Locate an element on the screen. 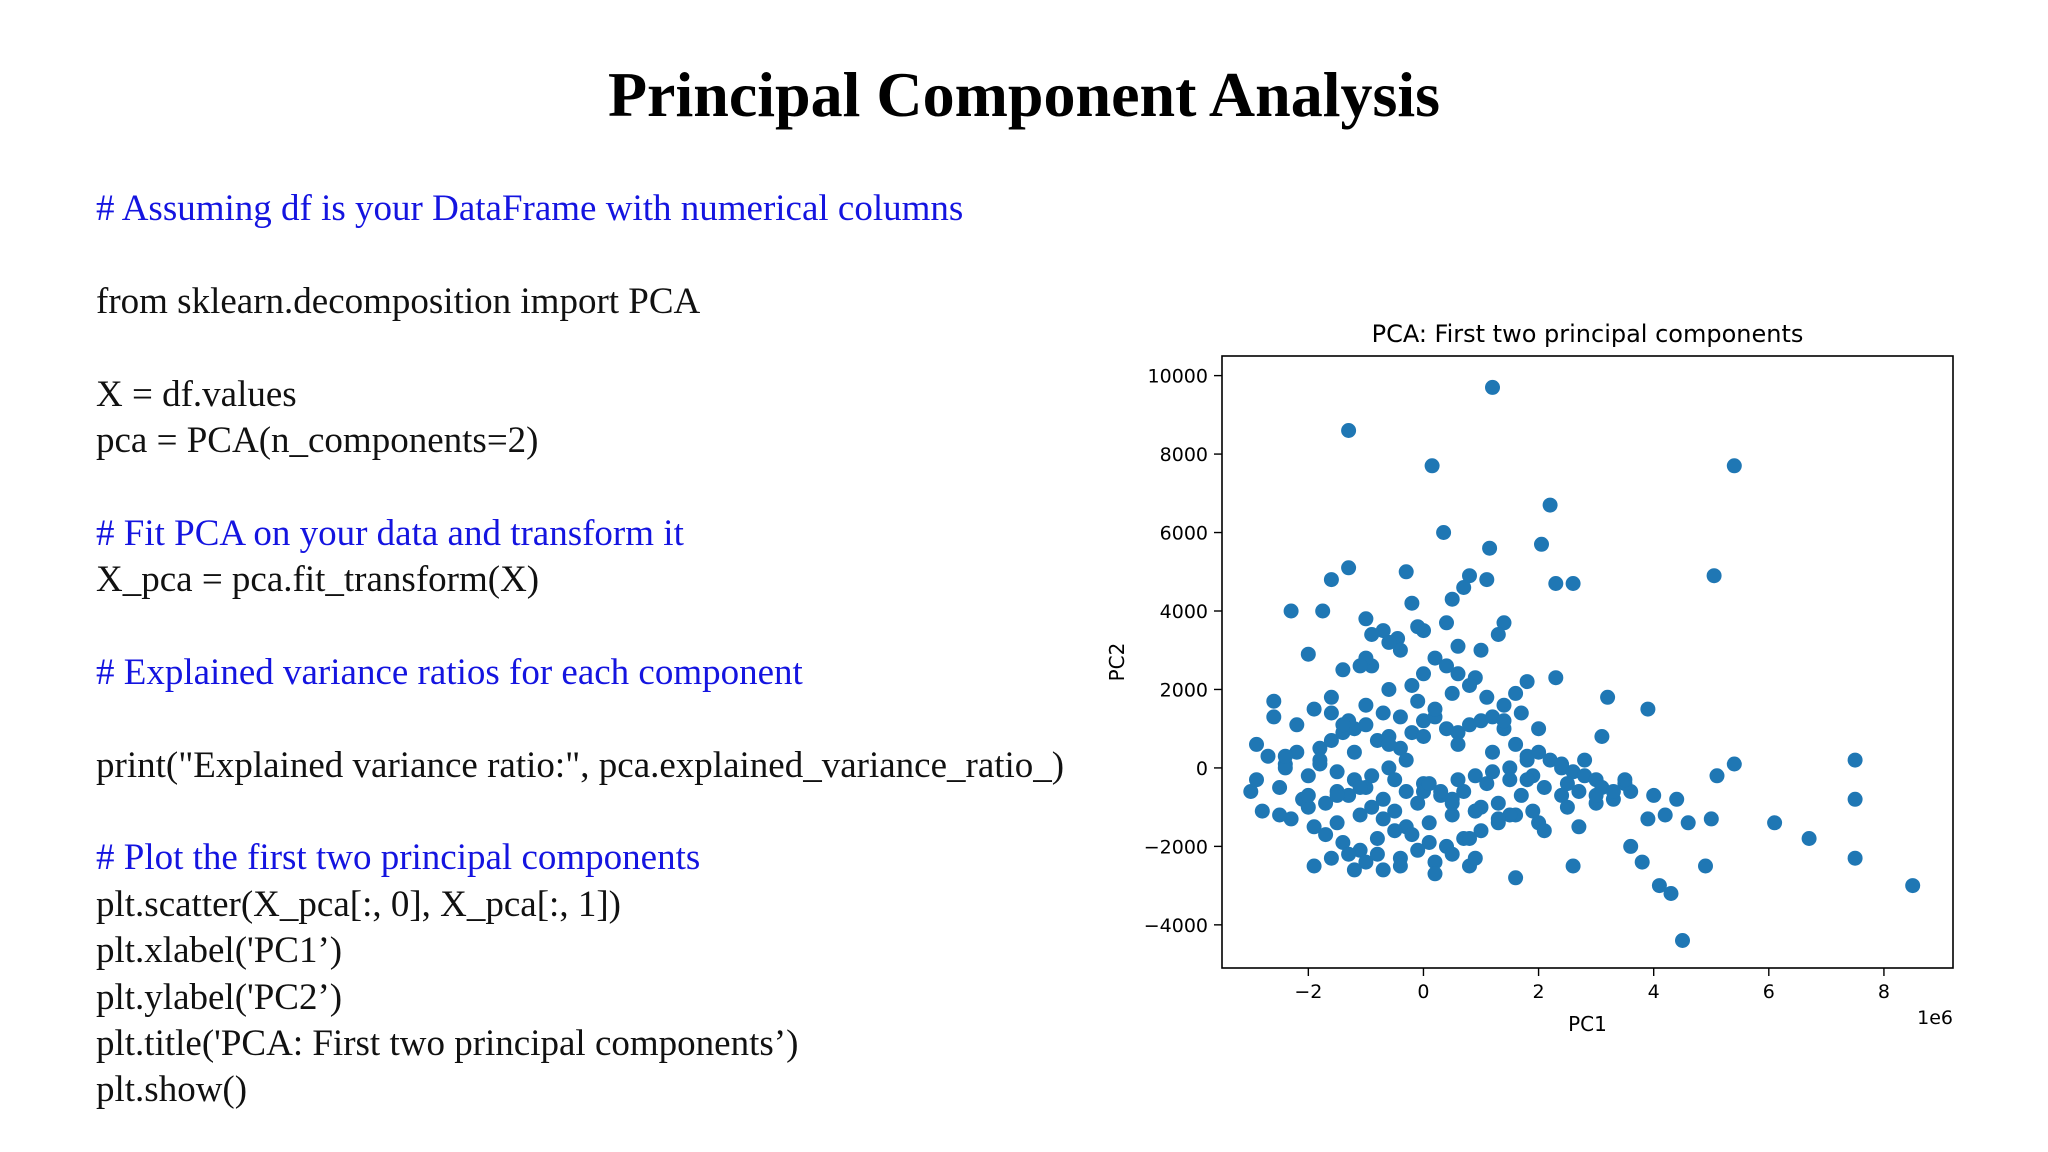 This screenshot has width=2048, height=1152. y-tick-label: 8000 is located at coordinates (1184, 455).